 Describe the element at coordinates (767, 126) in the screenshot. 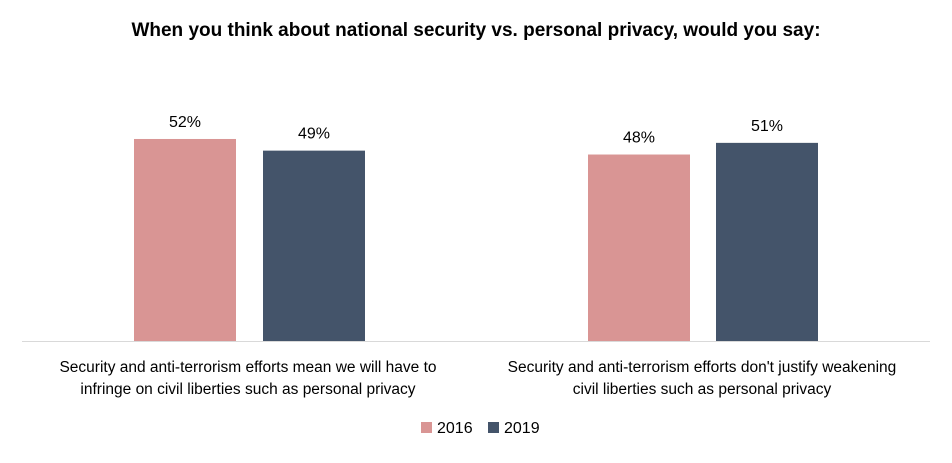

I see `data-label-2019-cat-2: 51%` at that location.